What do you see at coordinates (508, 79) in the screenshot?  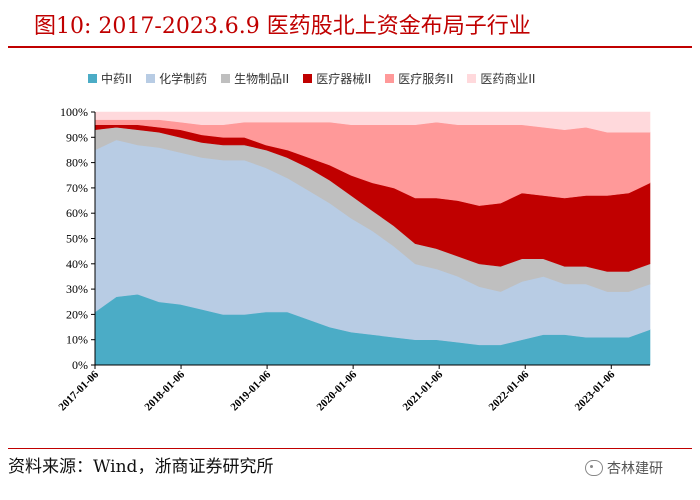 I see `legend-label: 医药商业II` at bounding box center [508, 79].